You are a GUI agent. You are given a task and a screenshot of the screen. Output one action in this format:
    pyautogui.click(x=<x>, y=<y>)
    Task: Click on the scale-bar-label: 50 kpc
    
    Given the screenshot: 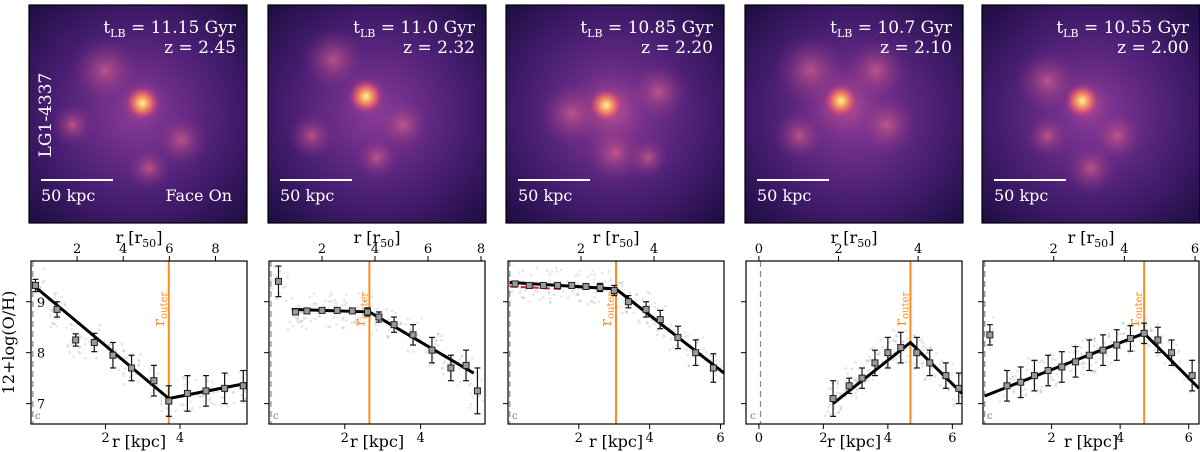 What is the action you would take?
    pyautogui.click(x=784, y=195)
    